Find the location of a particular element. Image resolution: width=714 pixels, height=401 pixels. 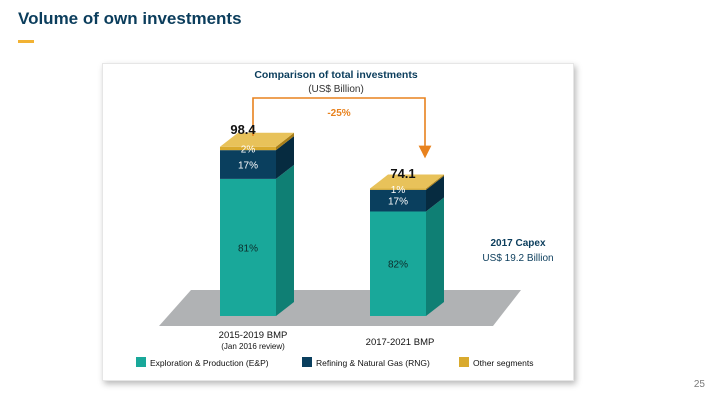

bar-segment-ep-2017-2021 is located at coordinates (398, 263).